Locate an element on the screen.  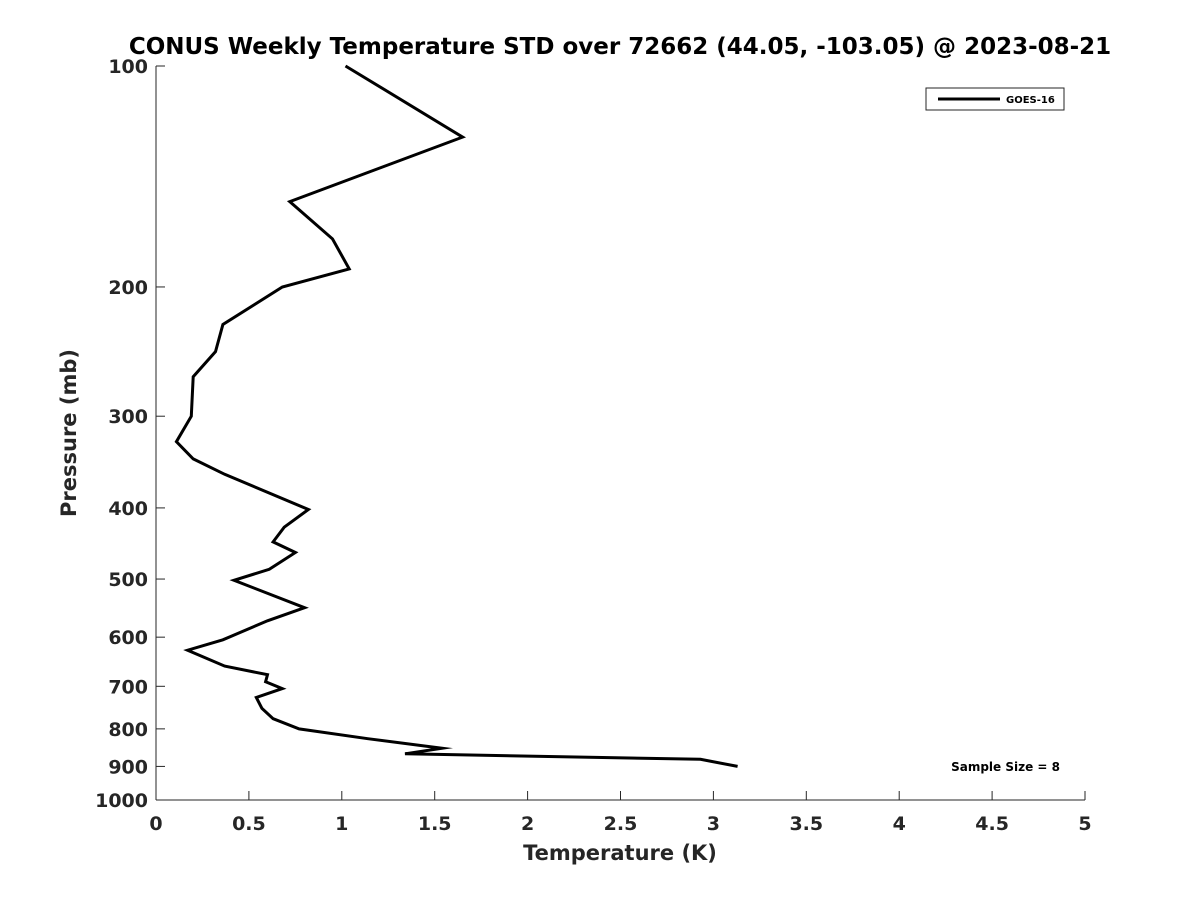
y-tick-label: 400 is located at coordinates (128, 509).